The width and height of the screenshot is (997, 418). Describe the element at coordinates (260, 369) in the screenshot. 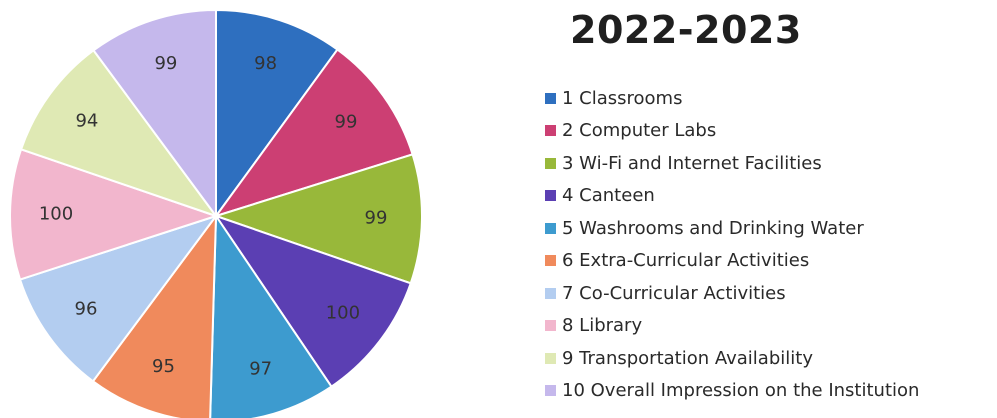

I see `pie-data-label-5: 97` at that location.